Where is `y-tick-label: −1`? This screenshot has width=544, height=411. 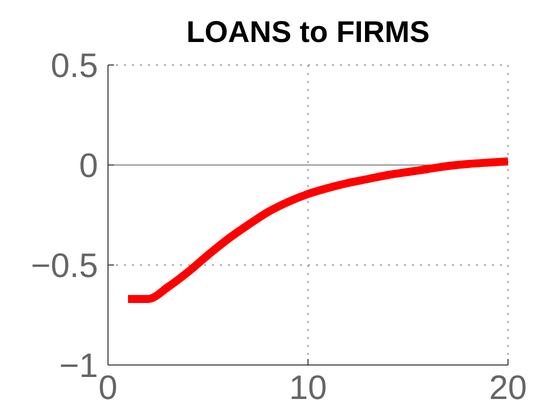 y-tick-label: −1 is located at coordinates (78, 365).